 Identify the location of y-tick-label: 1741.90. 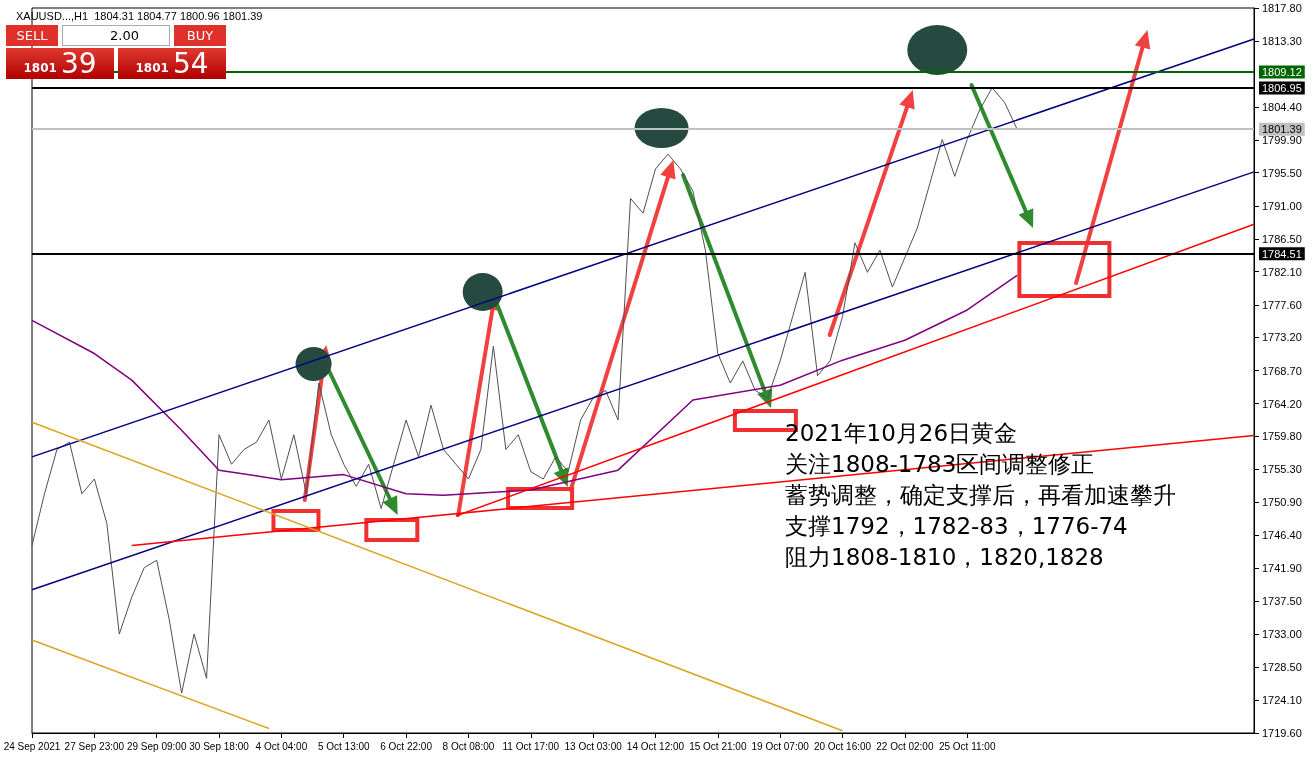
(1282, 568).